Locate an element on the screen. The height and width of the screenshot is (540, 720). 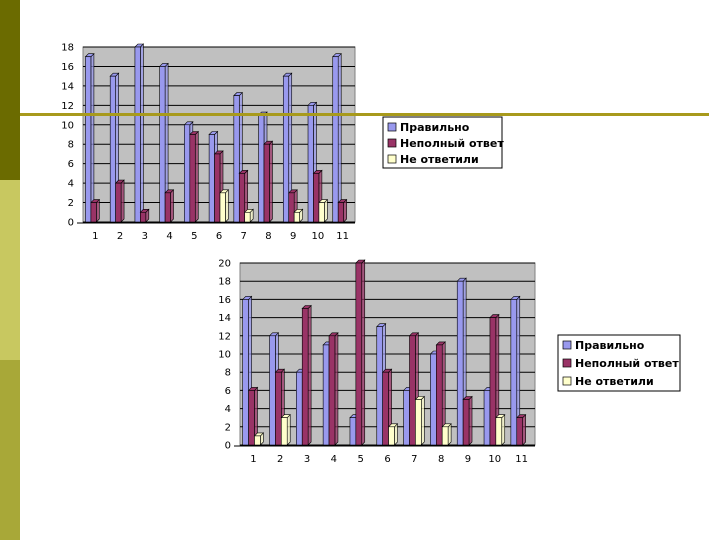
side-bar-top is located at coordinates (10, 90).